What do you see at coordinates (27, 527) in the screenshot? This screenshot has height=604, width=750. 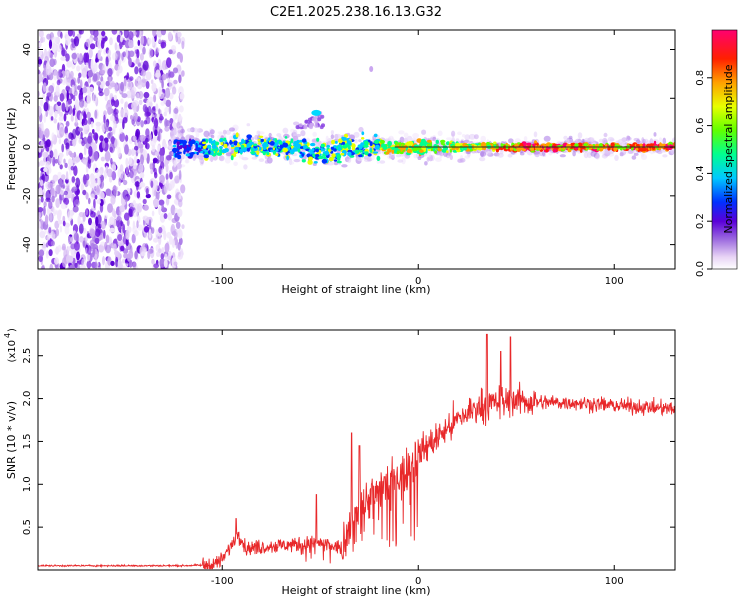 I see `snr-ytick-label: 0.5` at bounding box center [27, 527].